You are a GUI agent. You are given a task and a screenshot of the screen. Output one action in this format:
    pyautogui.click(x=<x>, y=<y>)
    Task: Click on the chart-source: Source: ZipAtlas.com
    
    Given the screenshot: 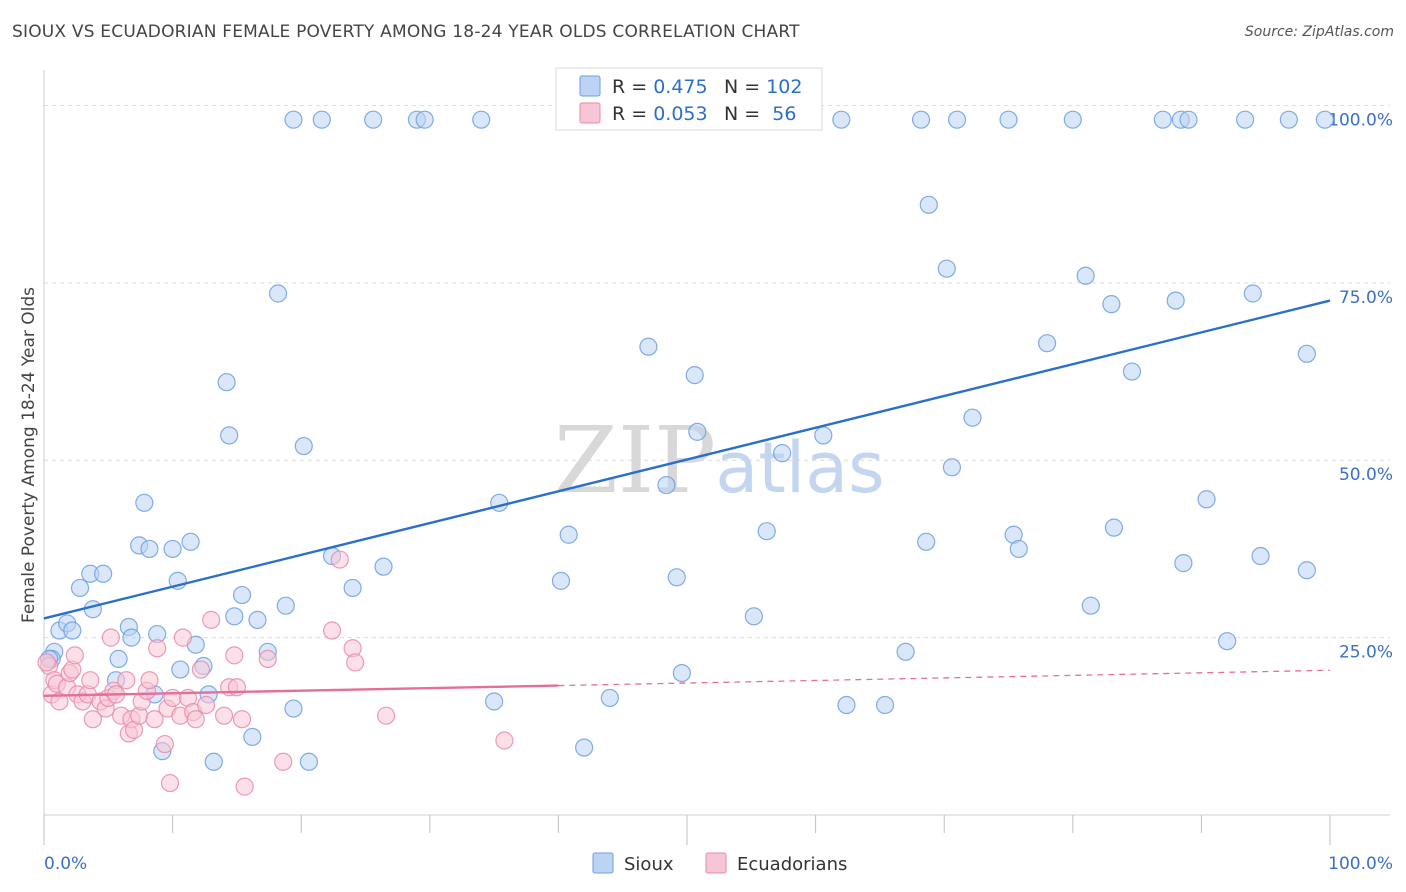 What is the action you would take?
    pyautogui.click(x=1319, y=32)
    